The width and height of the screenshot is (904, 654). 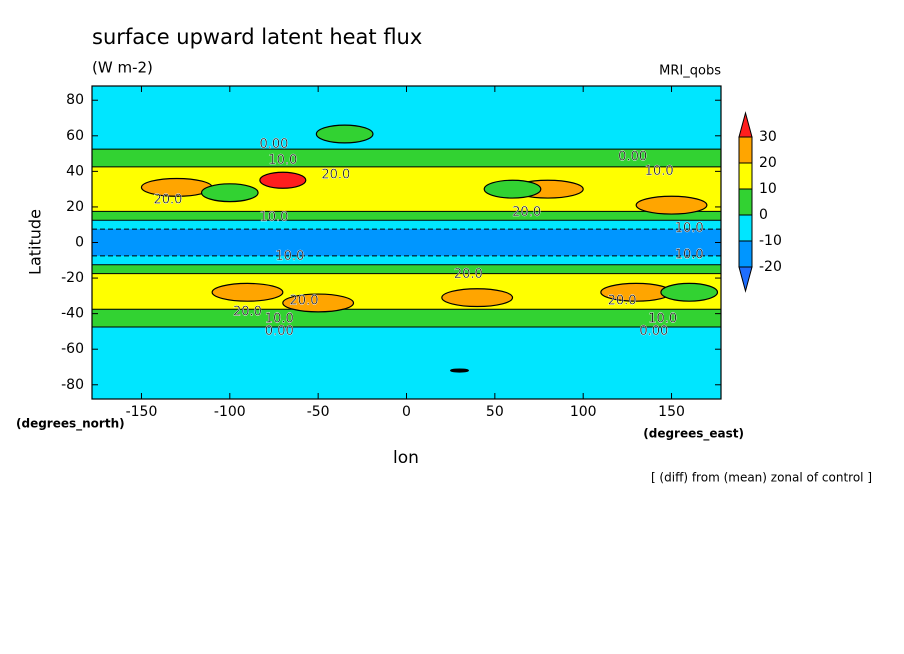 I want to click on x-tick-label: 150, so click(x=671, y=412).